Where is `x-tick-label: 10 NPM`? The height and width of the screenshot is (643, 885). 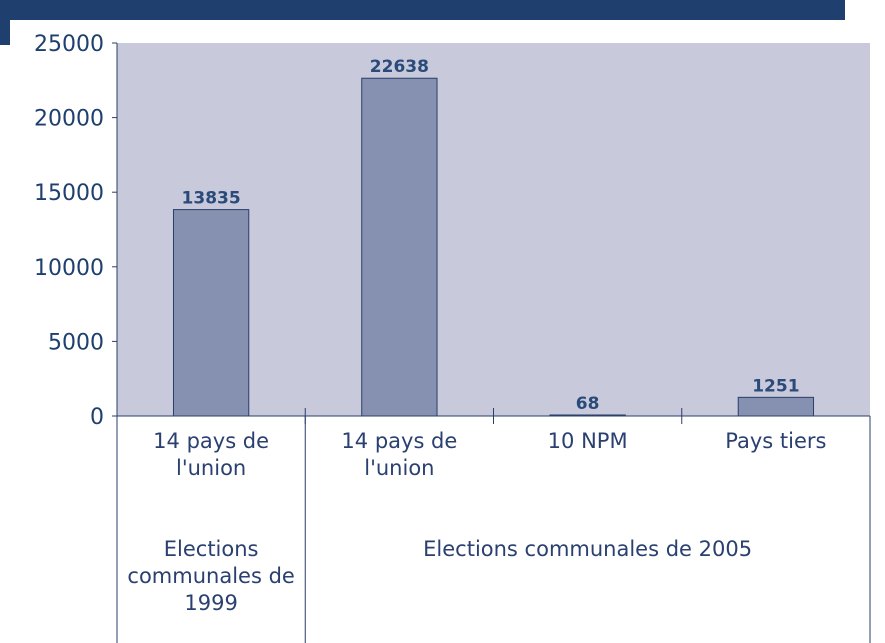
x-tick-label: 10 NPM is located at coordinates (587, 441).